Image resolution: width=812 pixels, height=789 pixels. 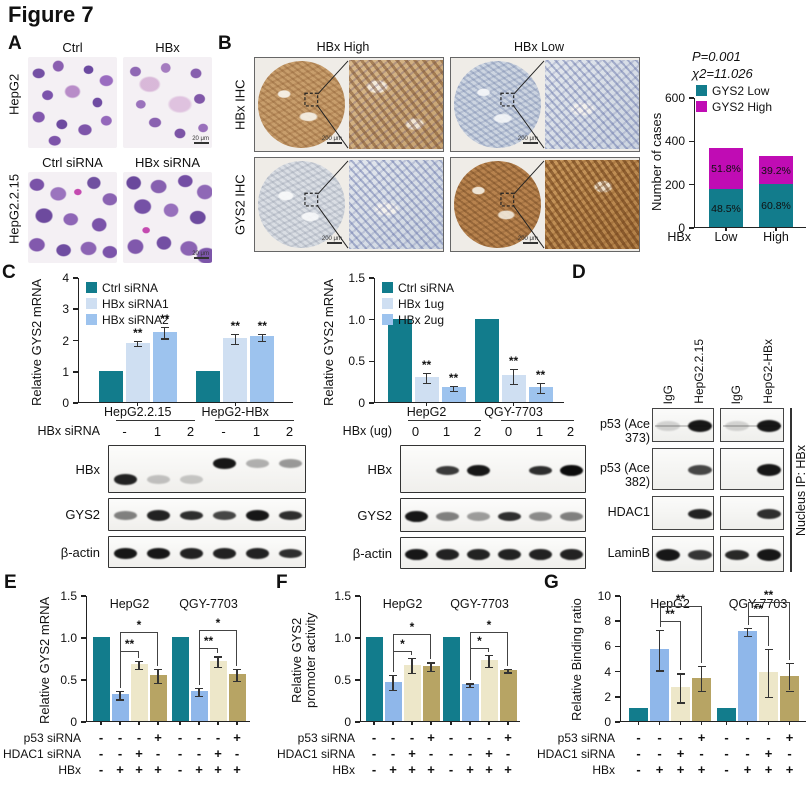 I want to click on chart-legend: Ctrl siRNA HBx siRNA1 HBx siRNA2, so click(x=127, y=304).